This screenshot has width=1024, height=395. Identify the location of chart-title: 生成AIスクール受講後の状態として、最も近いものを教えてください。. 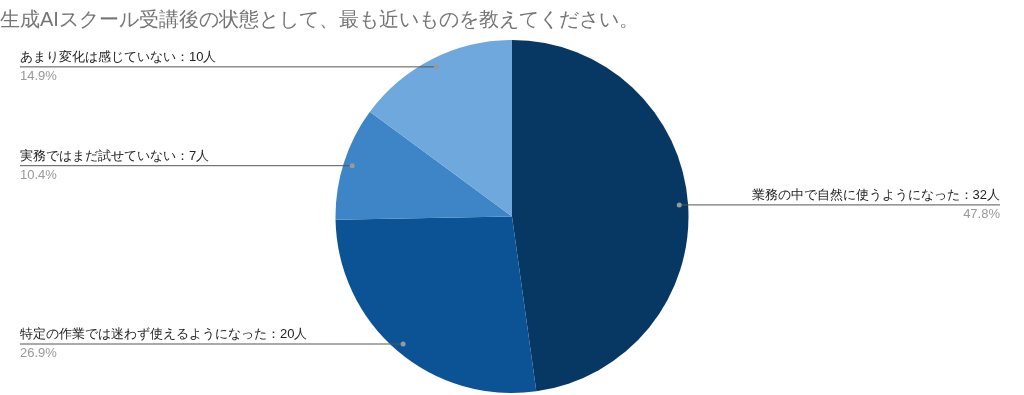
(319, 18).